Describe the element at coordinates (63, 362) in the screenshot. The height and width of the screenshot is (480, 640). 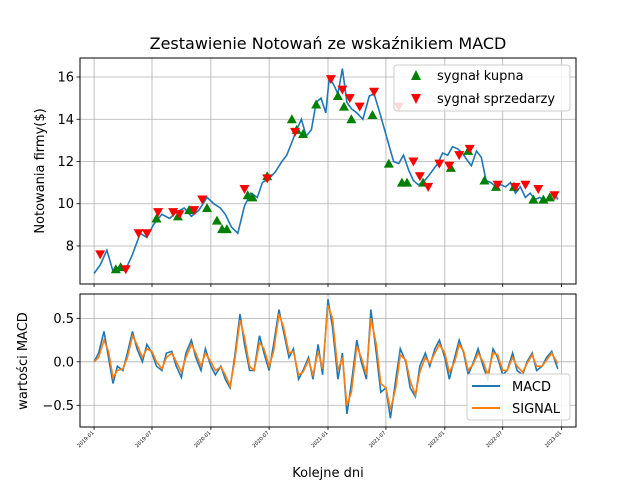
I see `macd-y-tick-label: 0.0` at that location.